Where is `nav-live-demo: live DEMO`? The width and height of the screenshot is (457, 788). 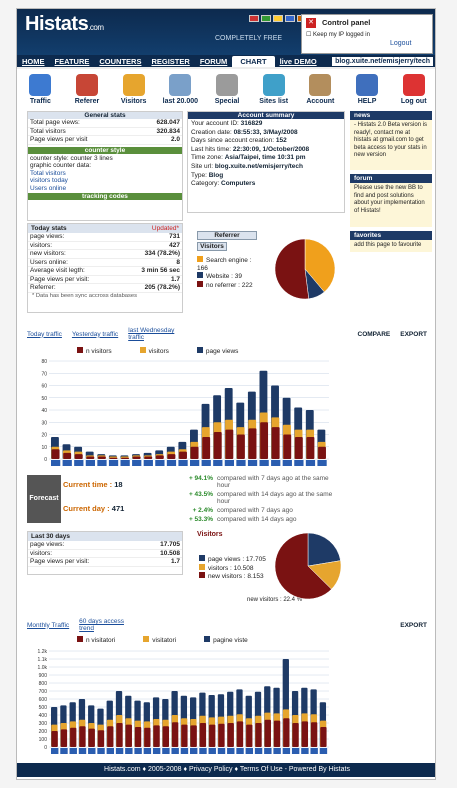 nav-live-demo: live DEMO is located at coordinates (298, 61).